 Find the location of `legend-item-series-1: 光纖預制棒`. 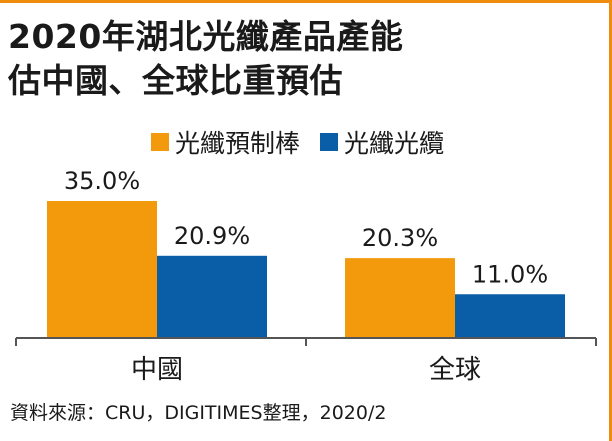

legend-item-series-1: 光纖預制棒 is located at coordinates (225, 142).